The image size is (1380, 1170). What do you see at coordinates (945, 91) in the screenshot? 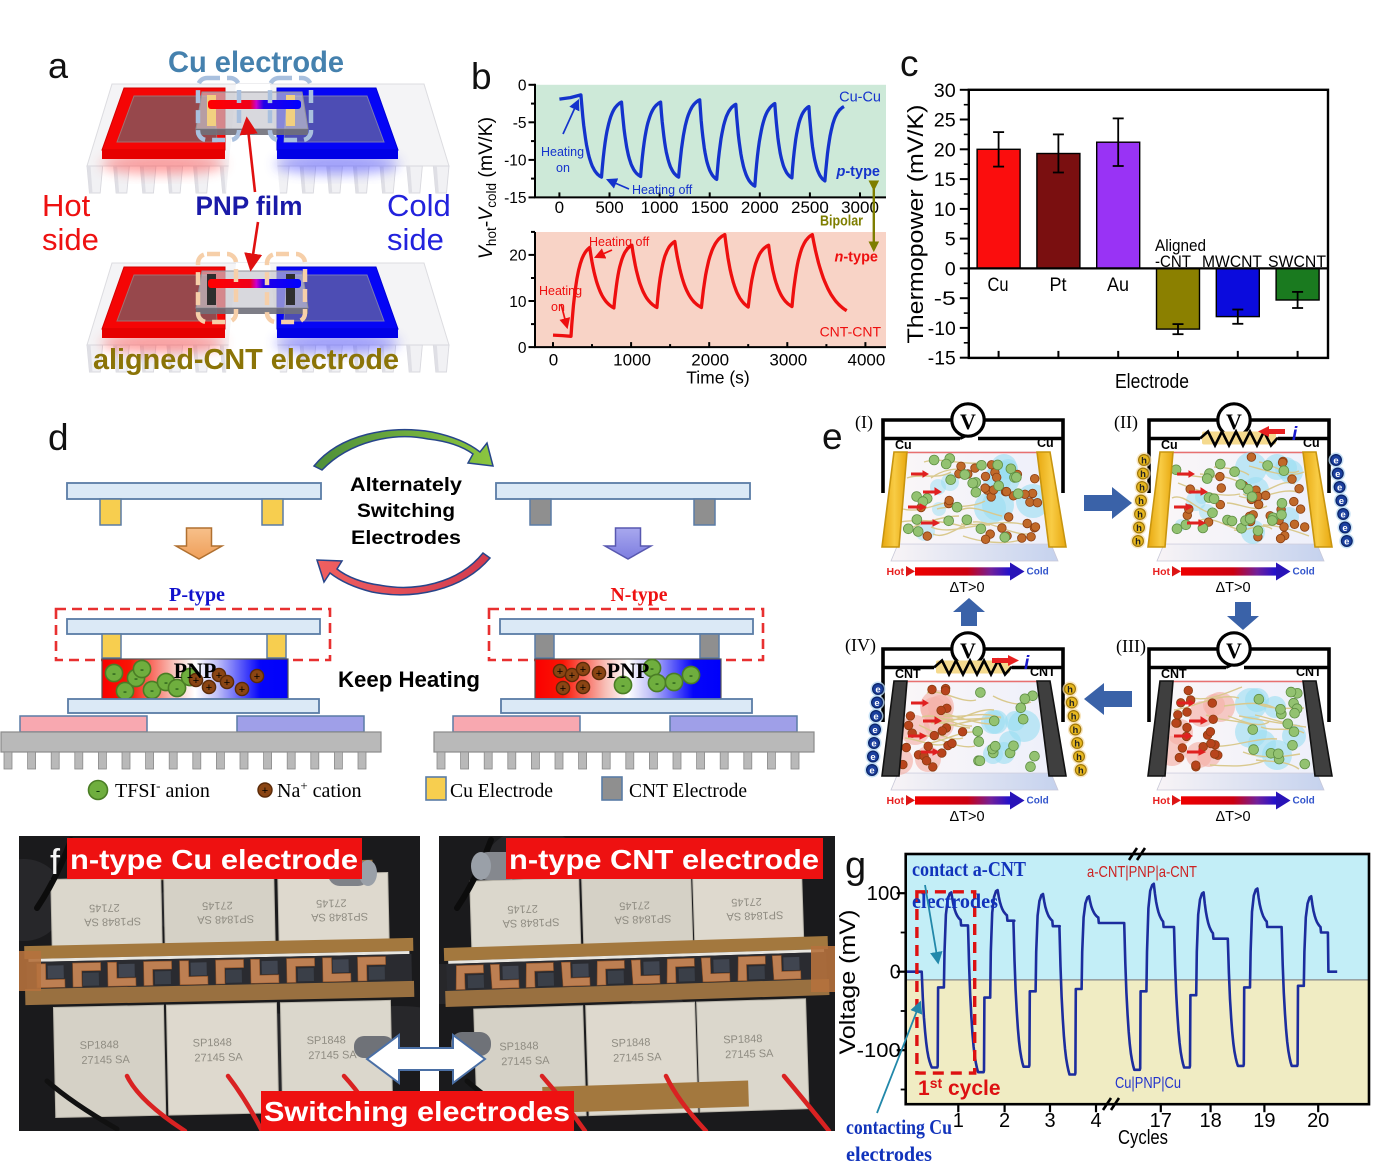
I see `svg-text: 30` at bounding box center [945, 91].